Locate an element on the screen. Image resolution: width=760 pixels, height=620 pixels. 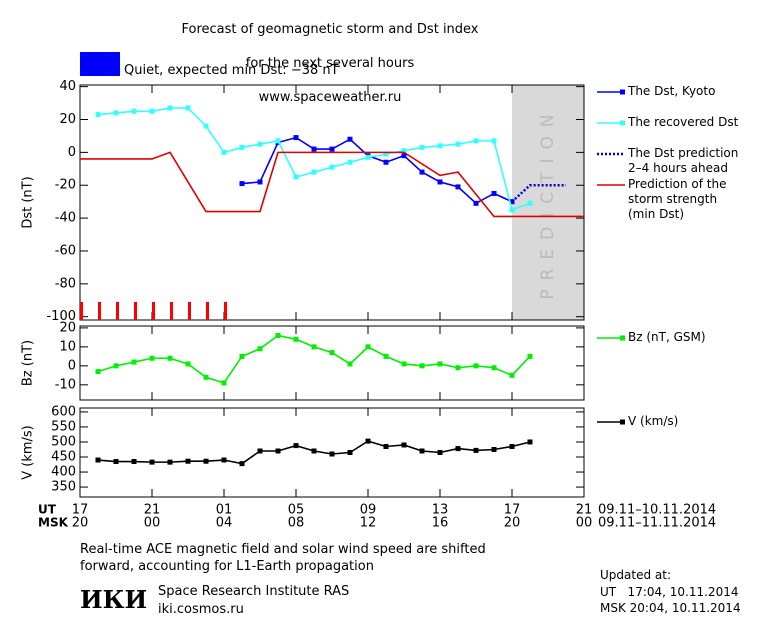
x-tick-label-msk: 12 is located at coordinates (368, 523).